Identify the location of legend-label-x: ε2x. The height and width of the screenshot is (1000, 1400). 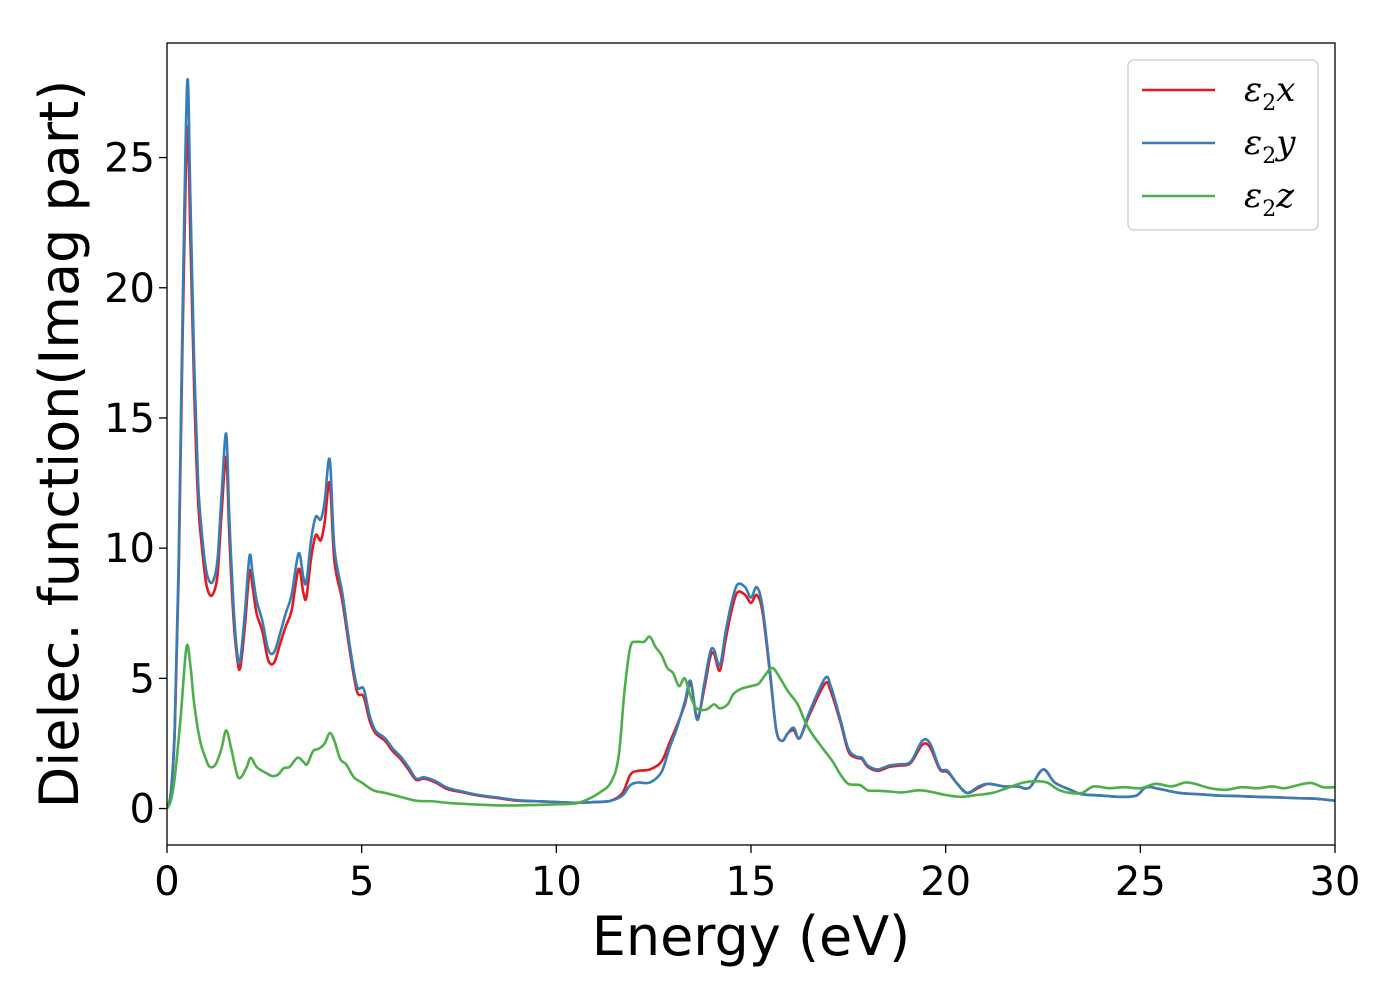
(1269, 93).